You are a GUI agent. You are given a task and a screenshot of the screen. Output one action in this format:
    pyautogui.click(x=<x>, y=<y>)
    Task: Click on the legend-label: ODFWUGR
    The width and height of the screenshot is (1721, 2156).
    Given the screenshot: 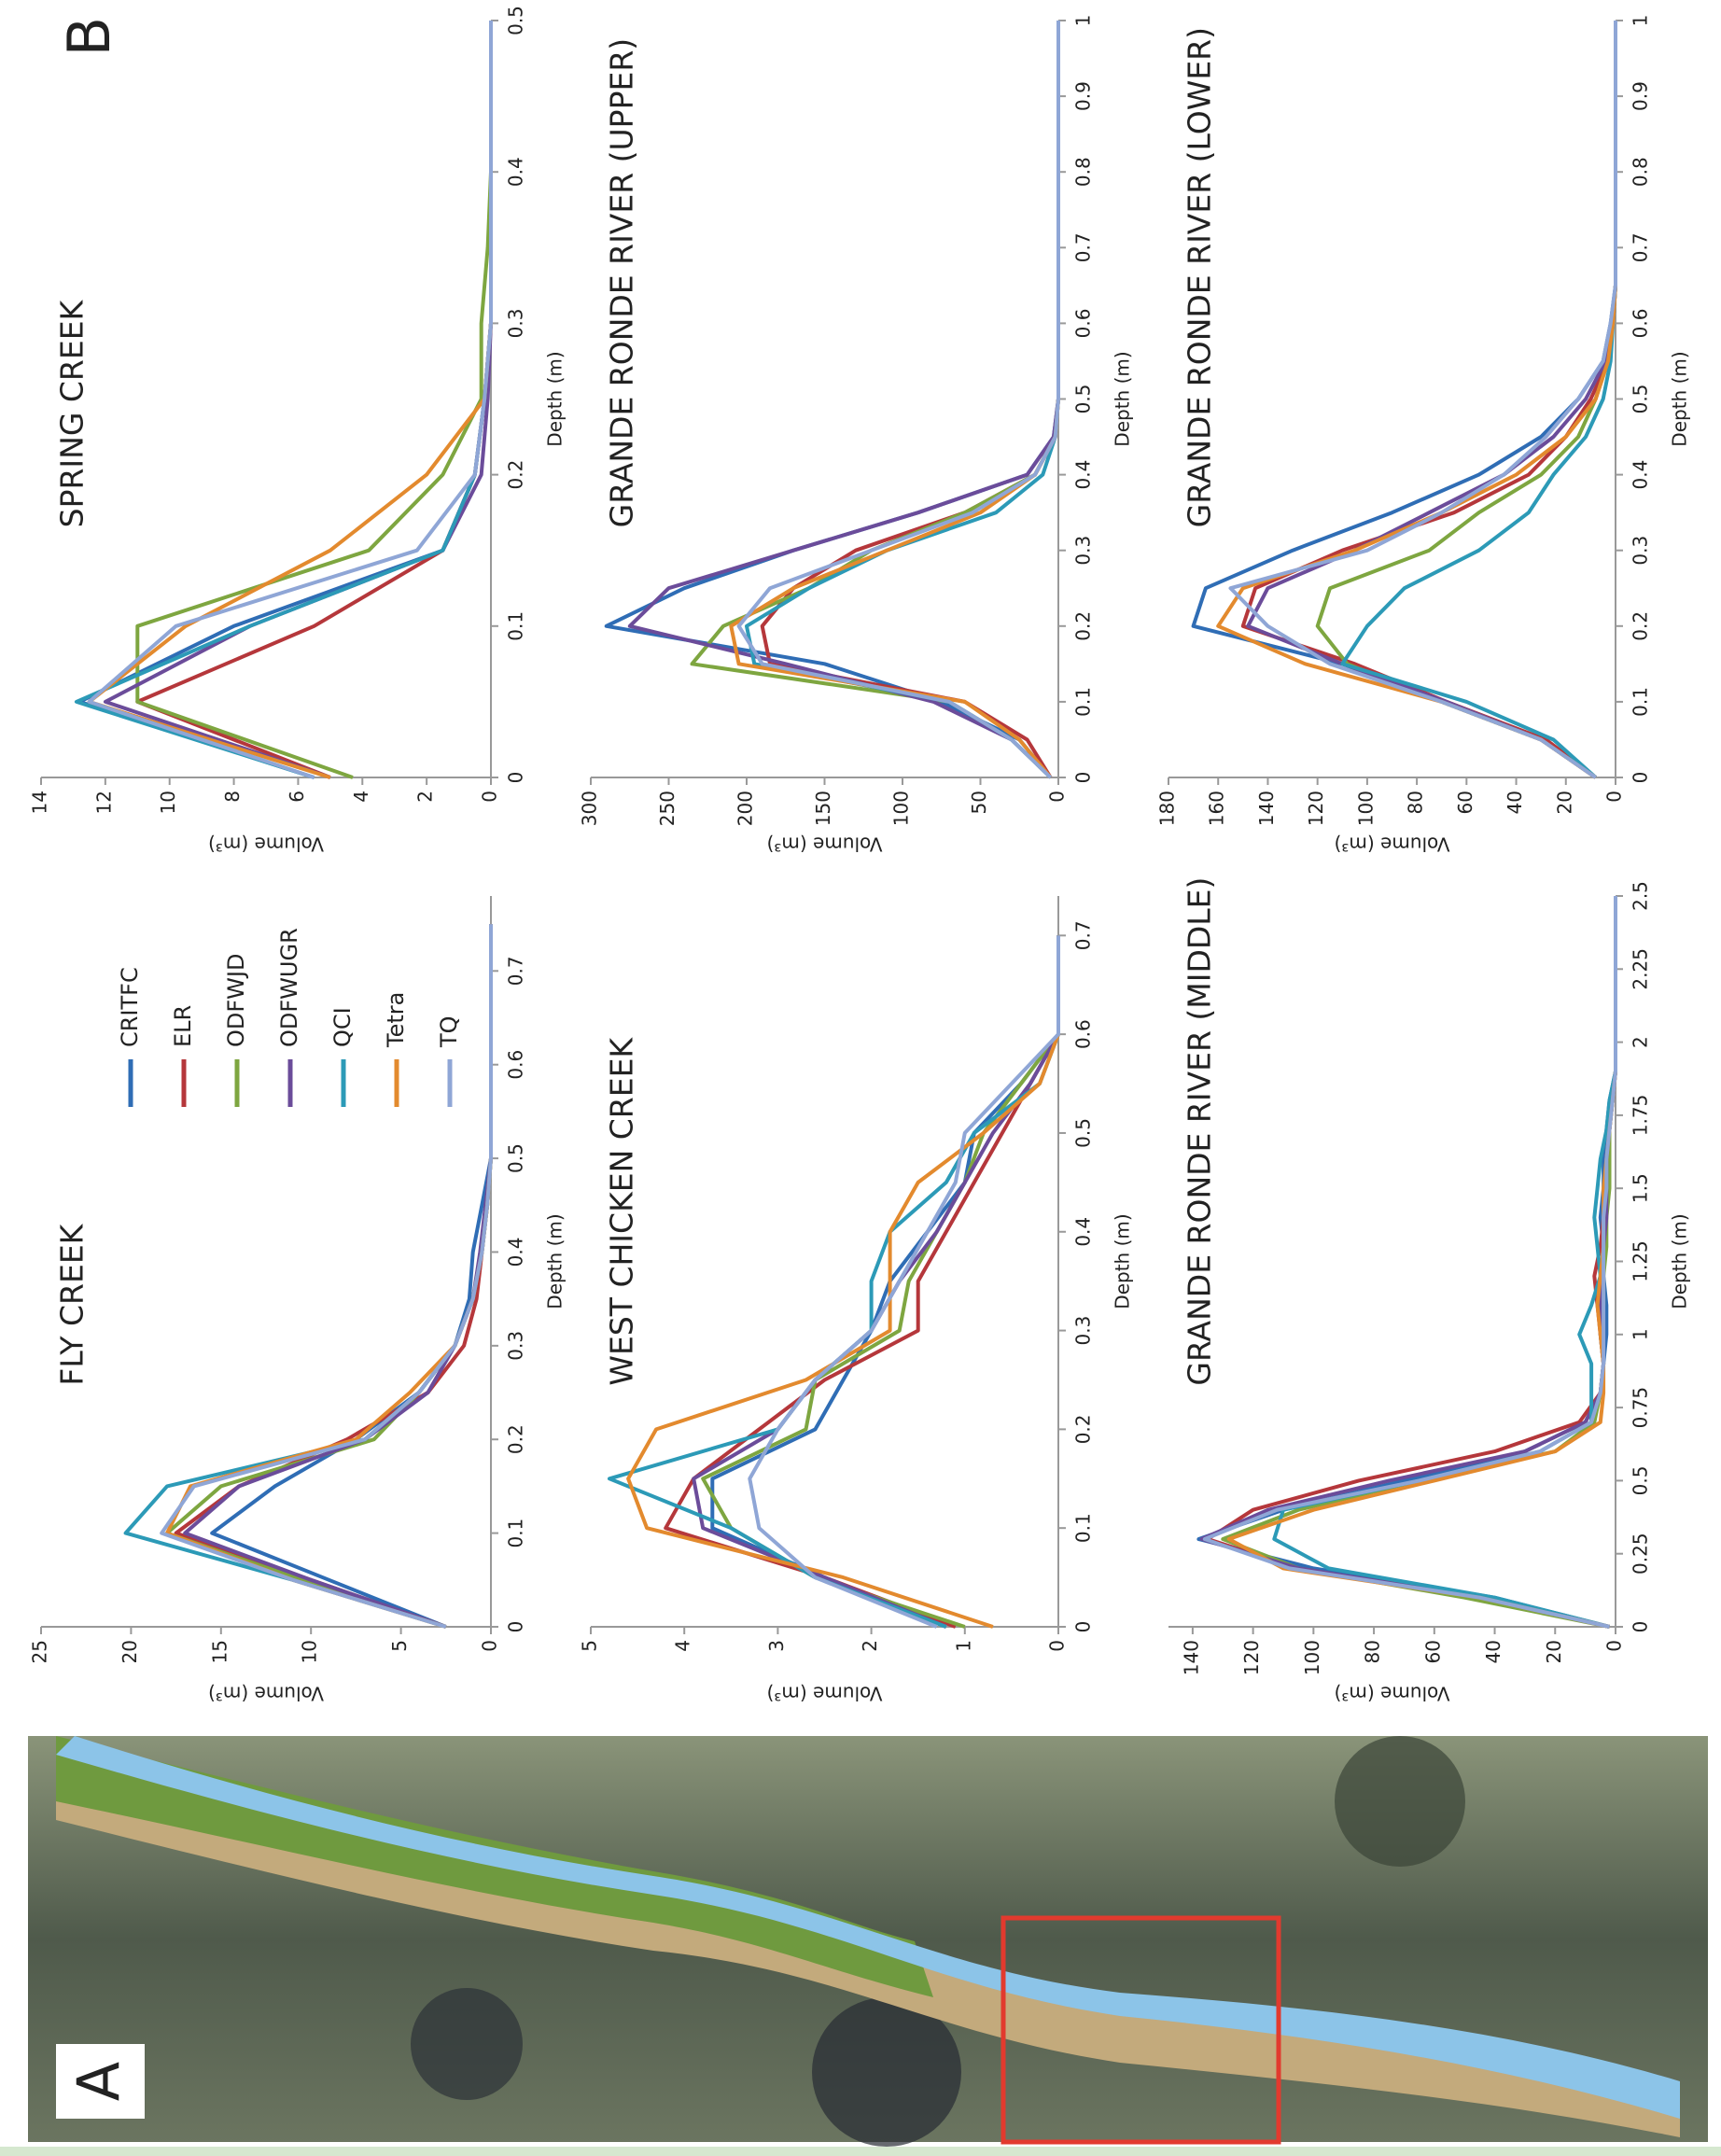 What is the action you would take?
    pyautogui.click(x=289, y=987)
    